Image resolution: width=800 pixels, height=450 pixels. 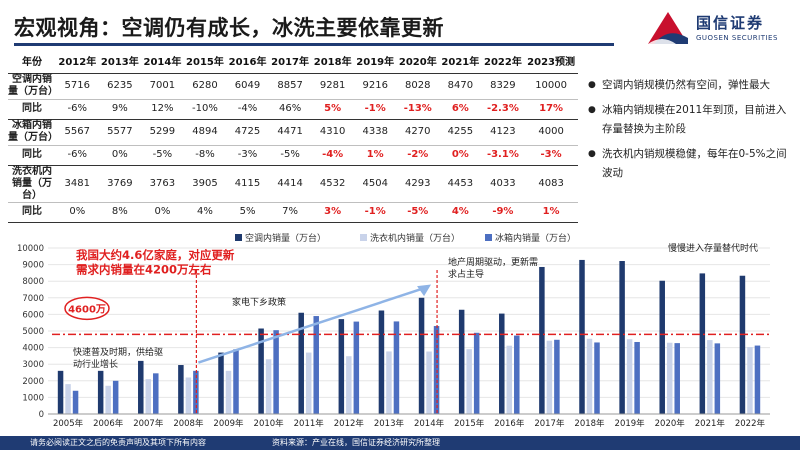 I want to click on table-cell: 4471, so click(x=290, y=132).